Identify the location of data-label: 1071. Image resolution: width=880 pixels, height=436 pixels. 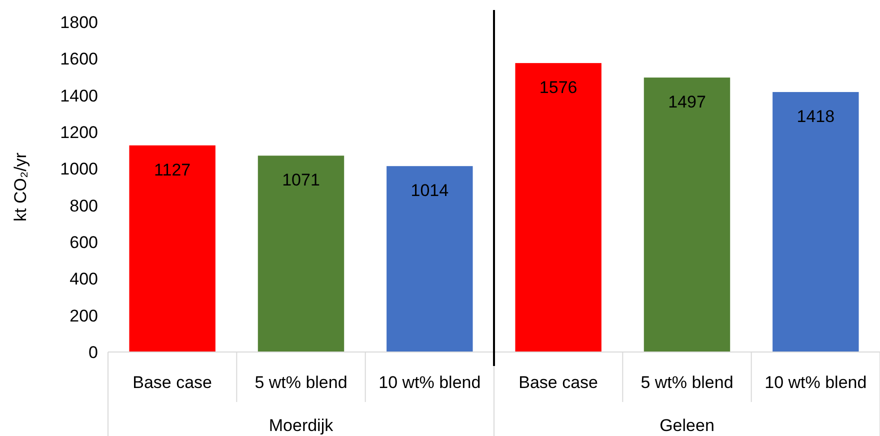
(301, 180).